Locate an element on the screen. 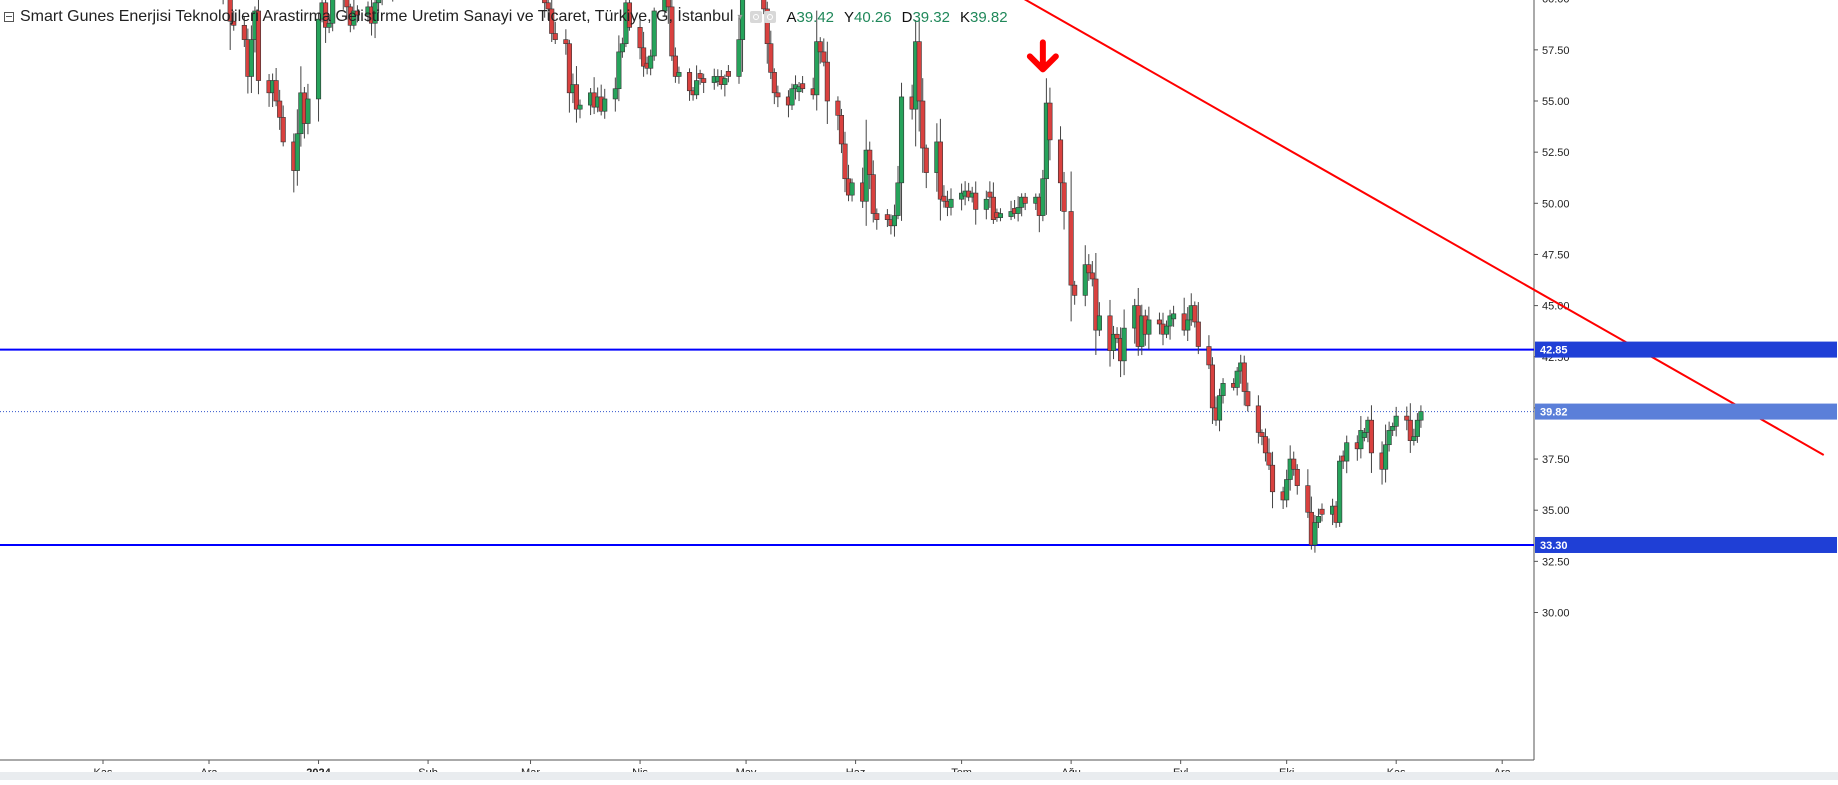 The width and height of the screenshot is (1838, 785). y-tick-label: 37.50 is located at coordinates (1556, 460).